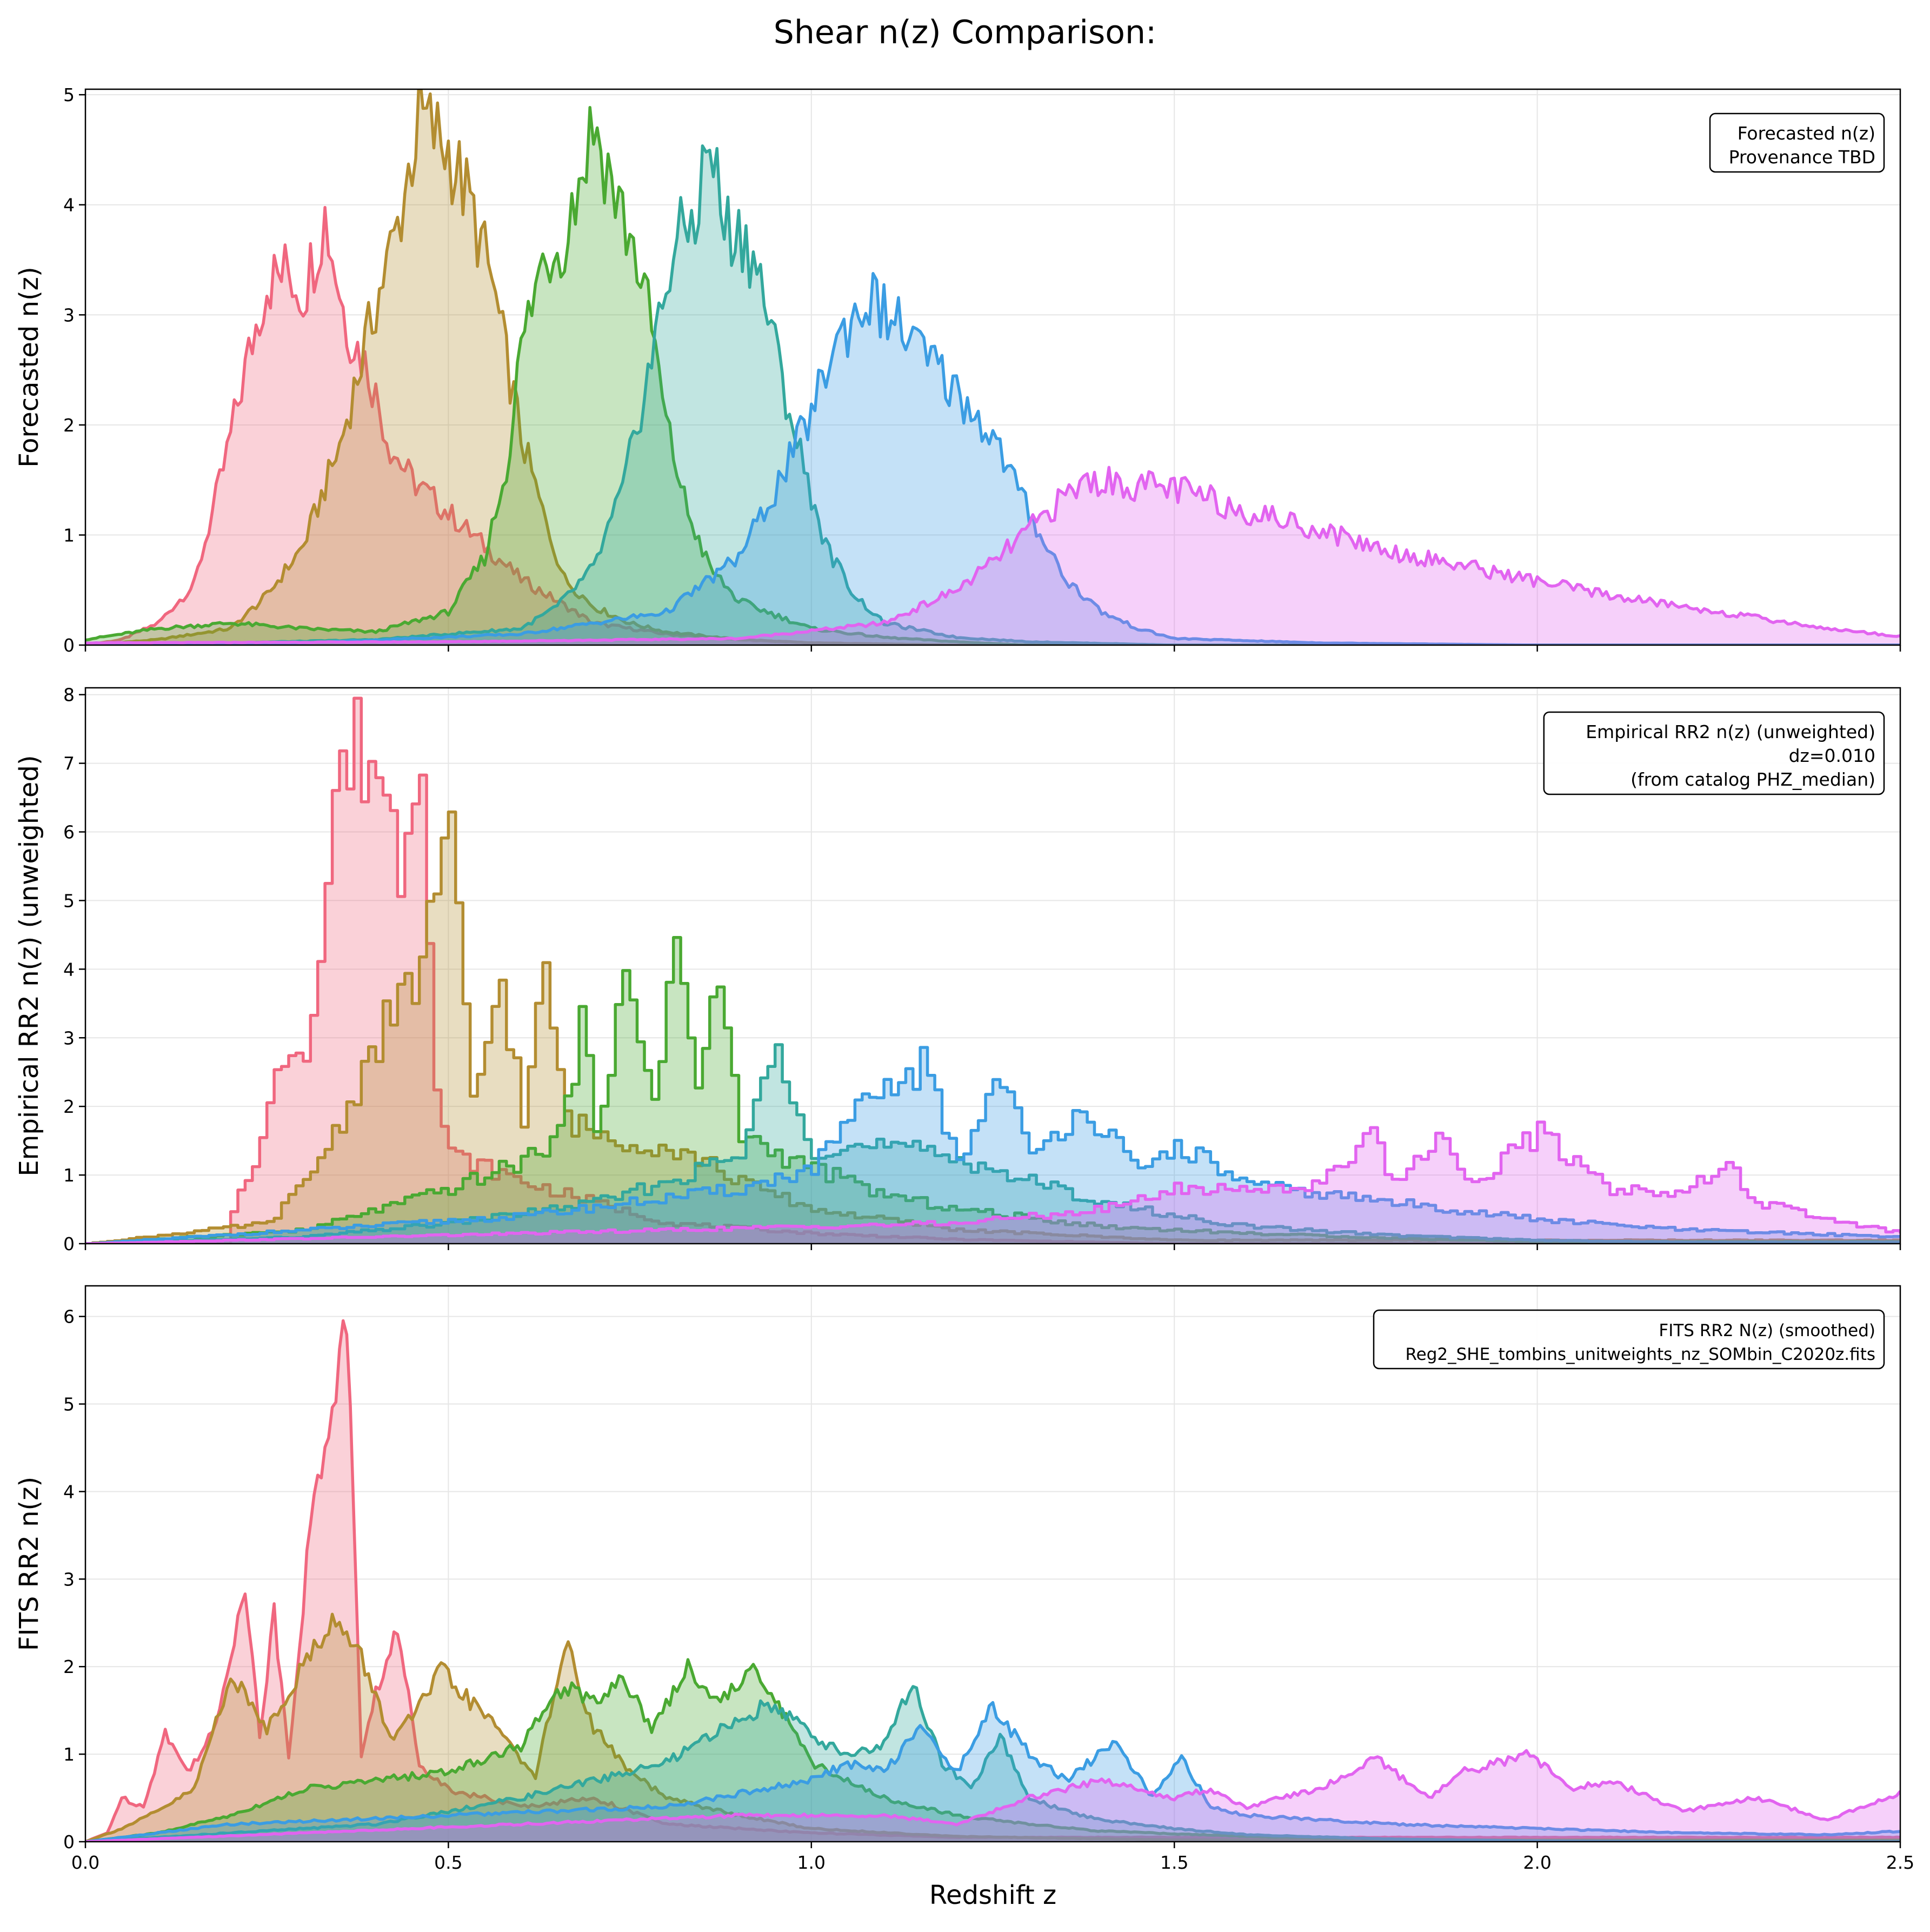 This screenshot has height=1932, width=1930. I want to click on x-tick-label: 1.0, so click(811, 1862).